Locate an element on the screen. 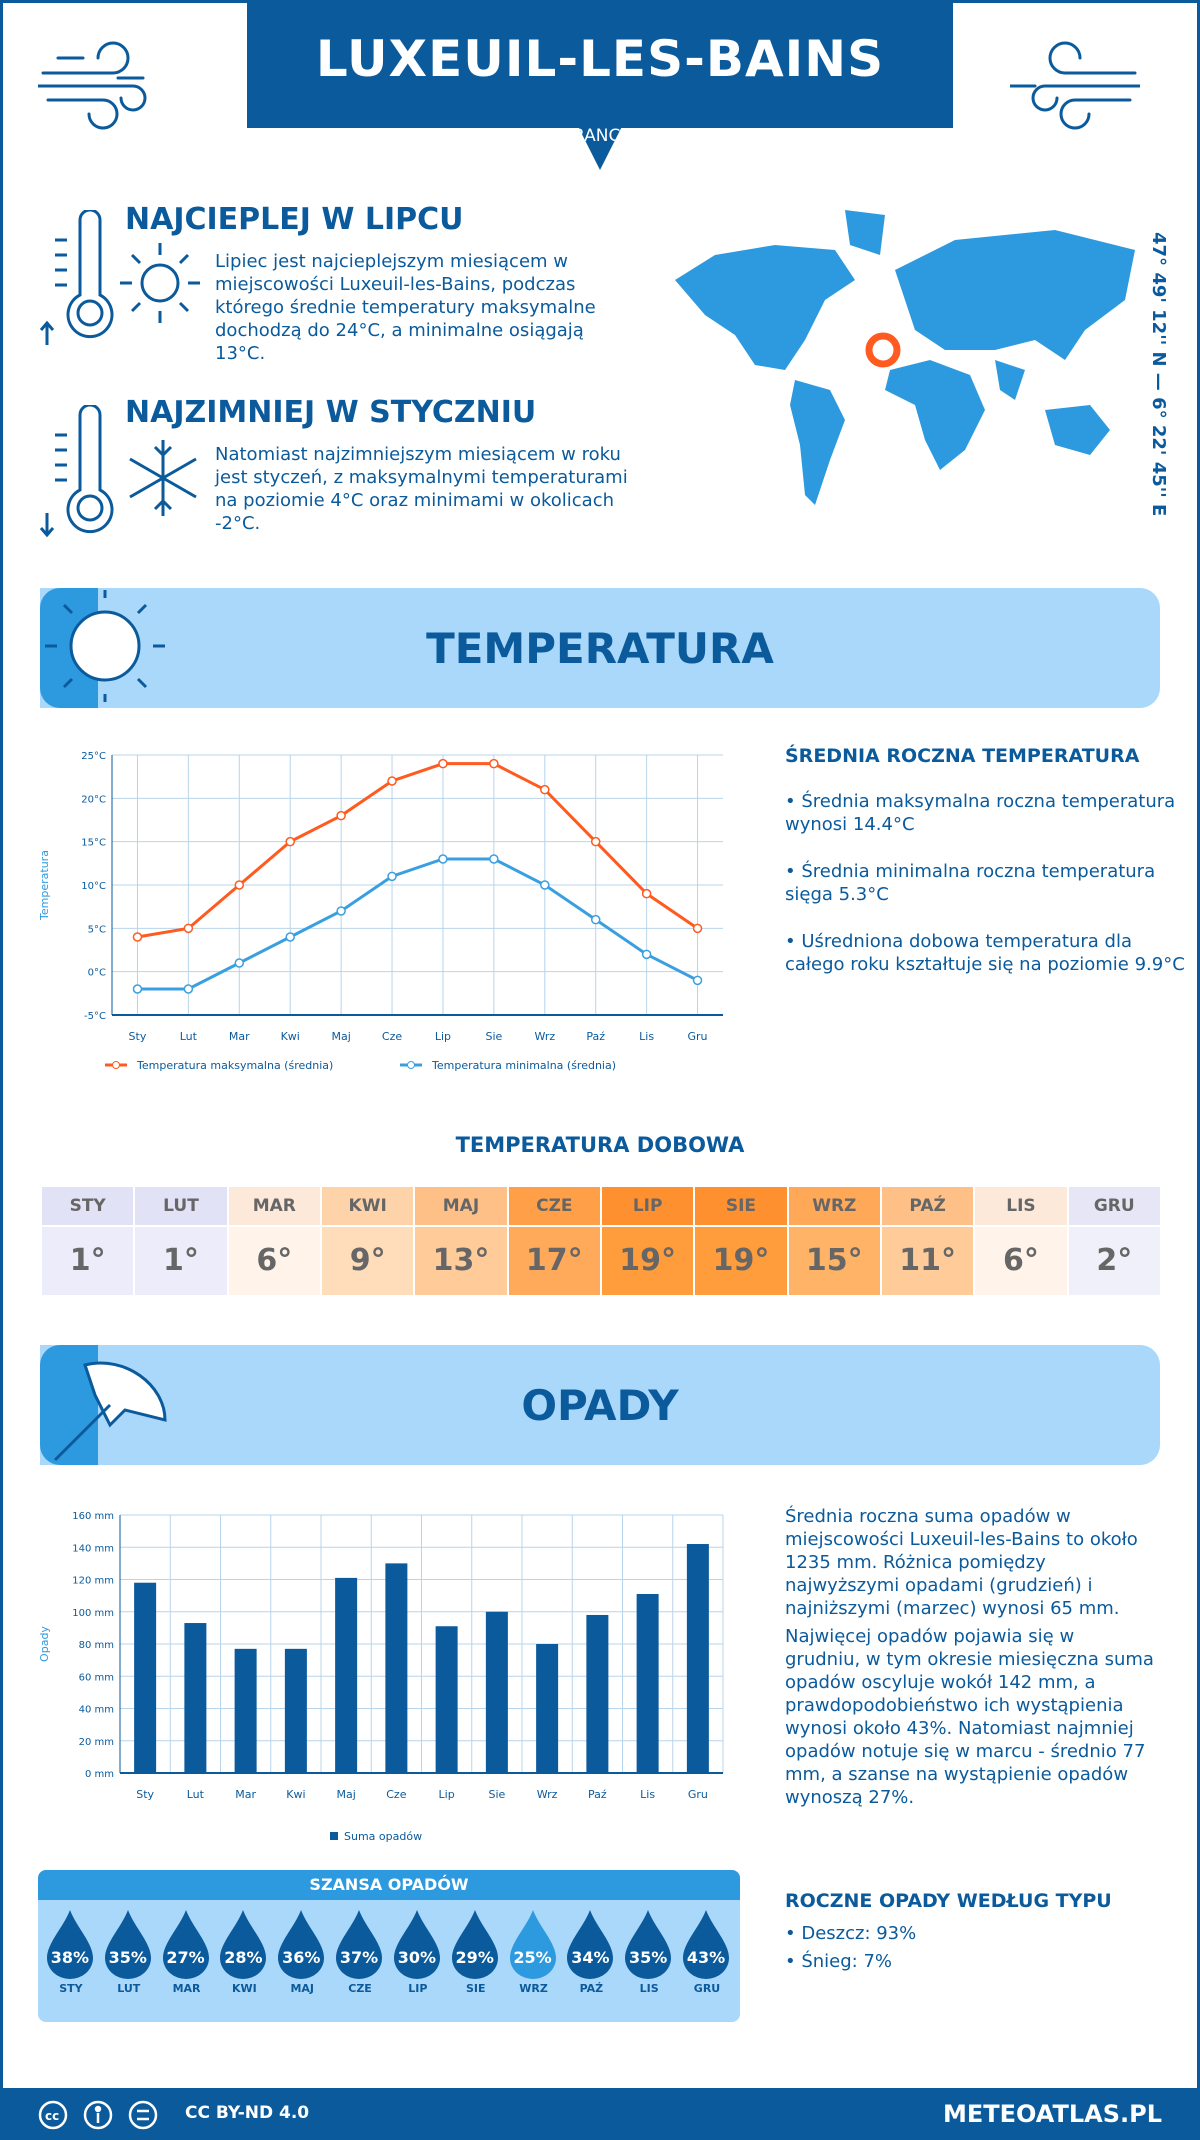  site-link: METEOATLAS.PL is located at coordinates (1052, 2114).